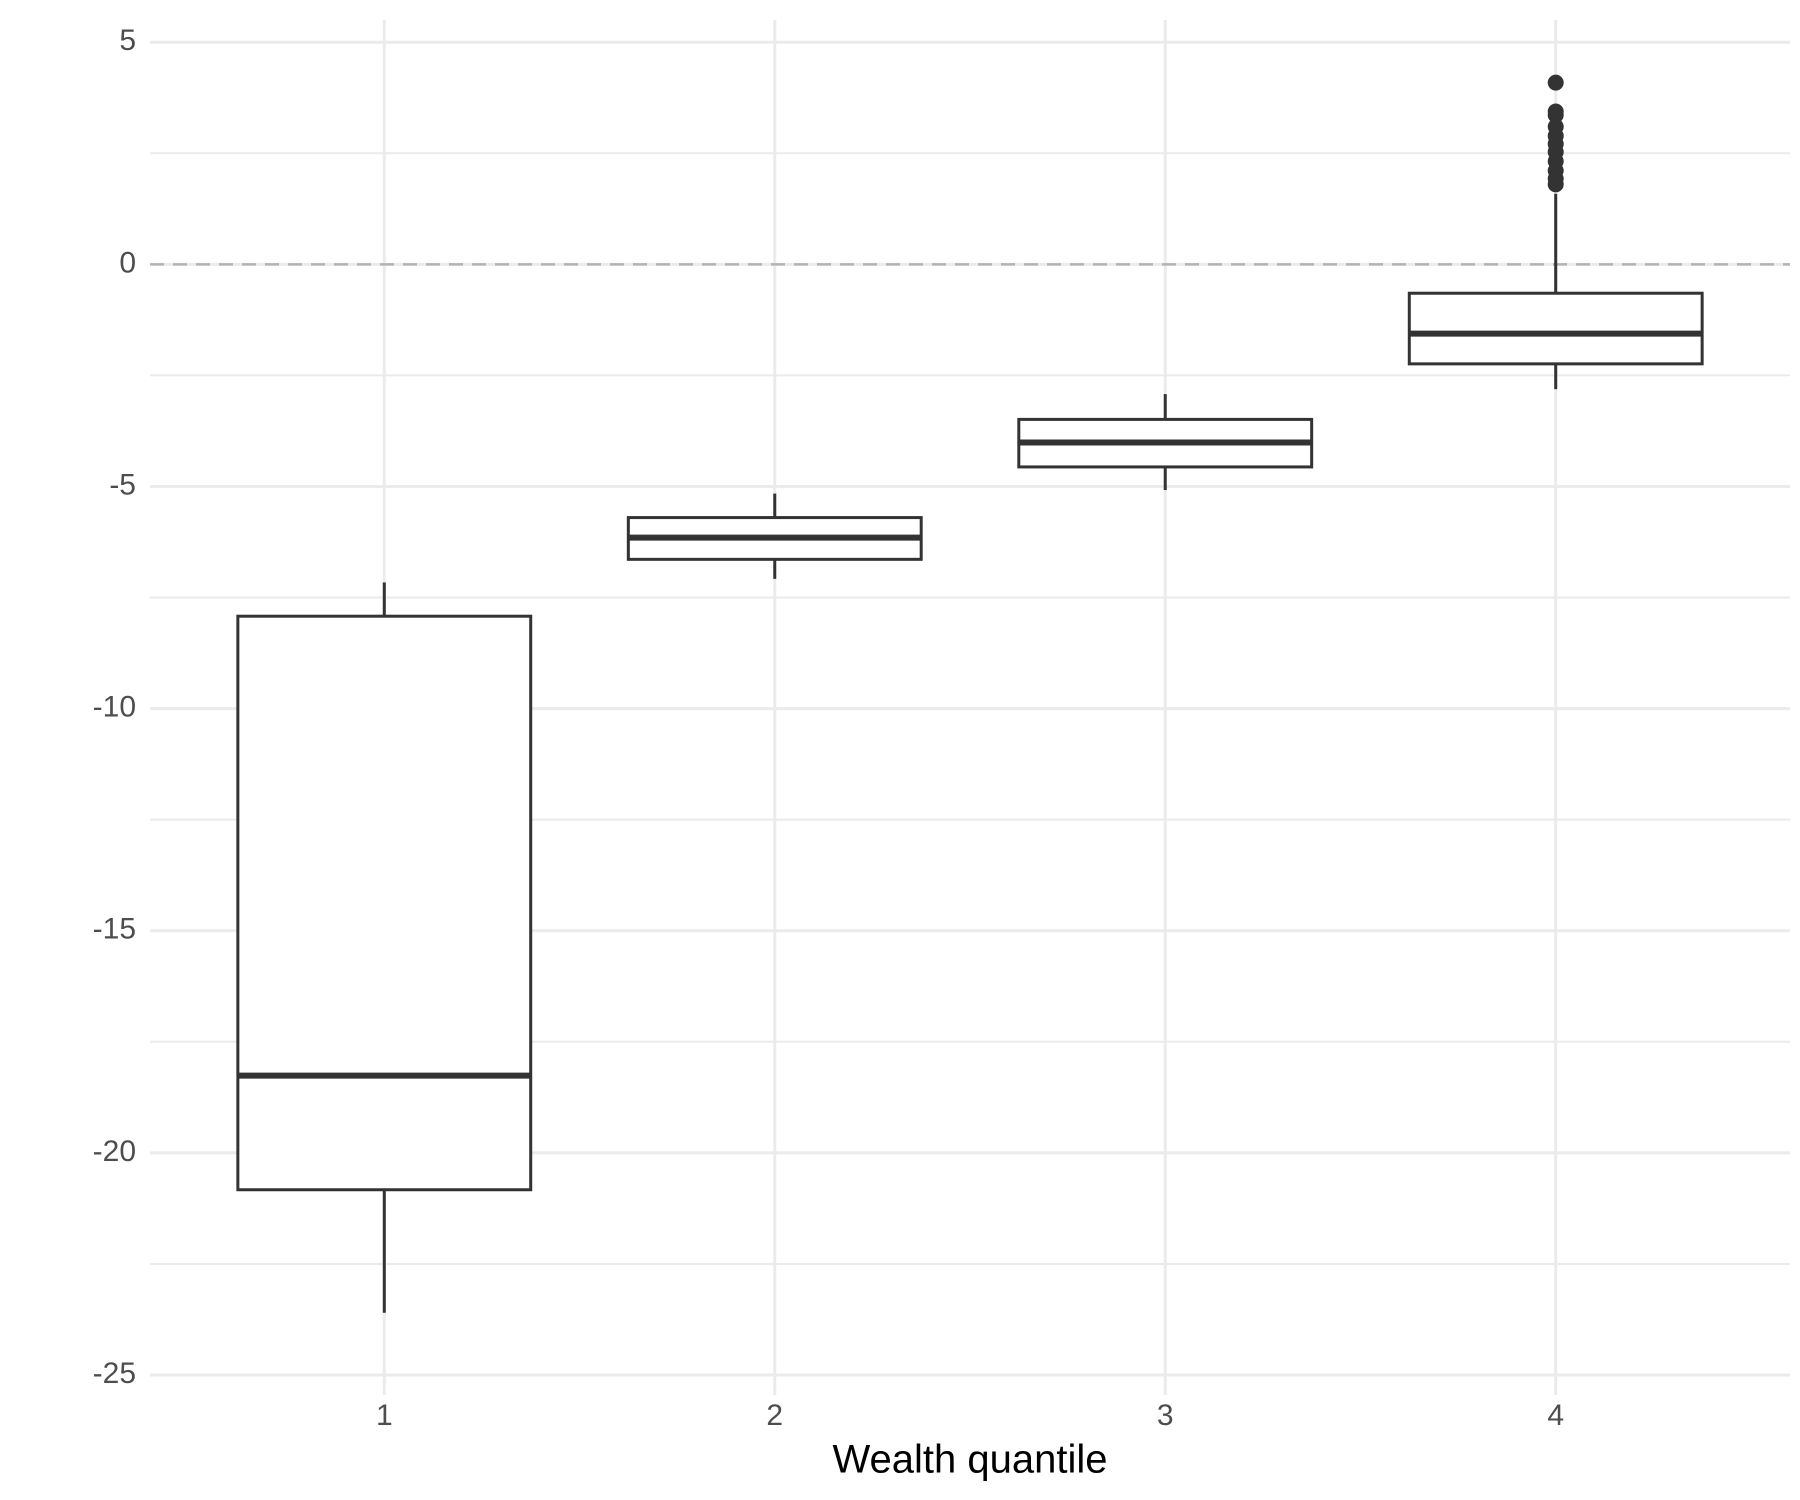 This screenshot has height=1500, width=1800. What do you see at coordinates (384, 1415) in the screenshot?
I see `x-tick-label: 1` at bounding box center [384, 1415].